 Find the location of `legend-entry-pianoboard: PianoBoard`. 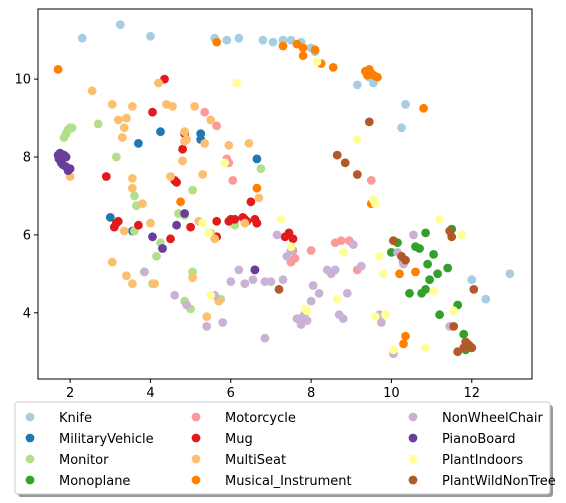

legend-entry-pianoboard: PianoBoard is located at coordinates (462, 439).